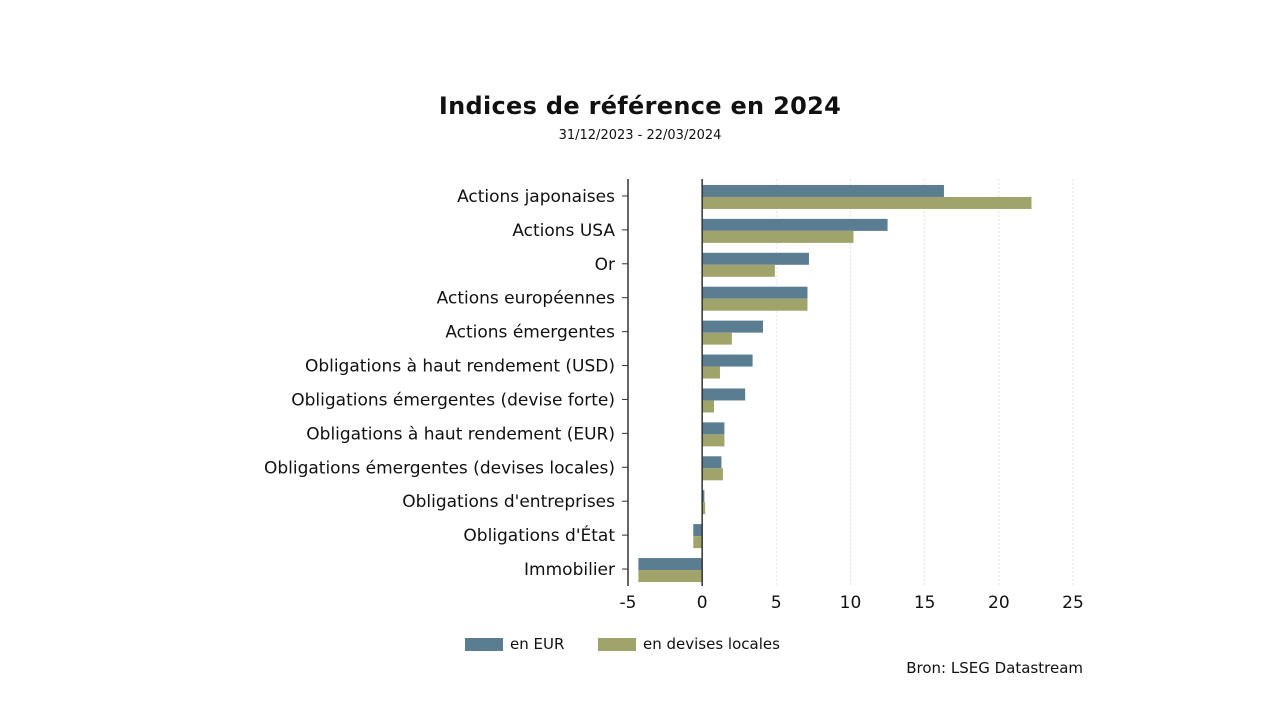 Image resolution: width=1280 pixels, height=720 pixels. I want to click on x-tick-labels: -5 0 5 10 15 20 25, so click(852, 603).